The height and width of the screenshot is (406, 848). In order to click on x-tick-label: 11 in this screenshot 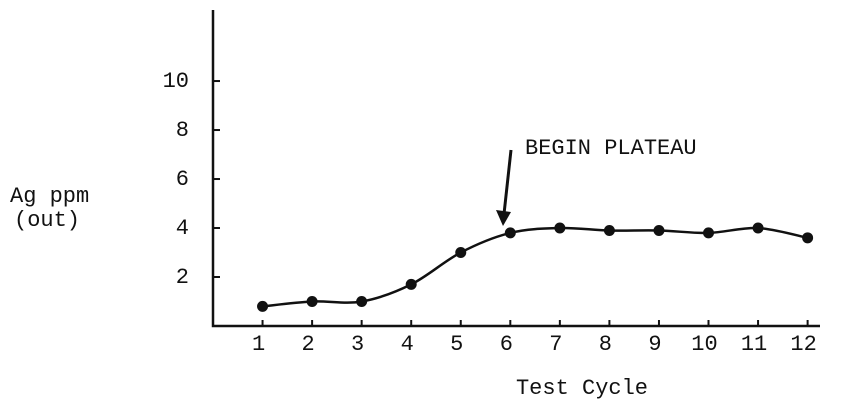, I will do `click(754, 344)`.